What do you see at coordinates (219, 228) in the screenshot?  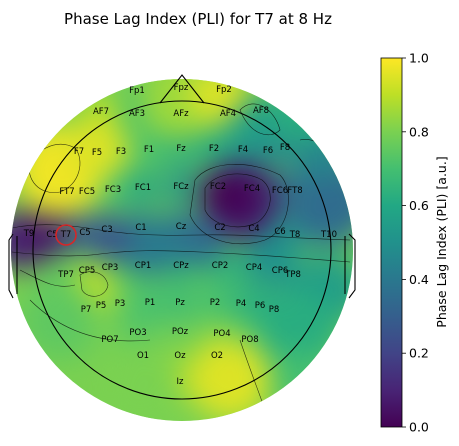 I see `electrode-label-c2: C2` at bounding box center [219, 228].